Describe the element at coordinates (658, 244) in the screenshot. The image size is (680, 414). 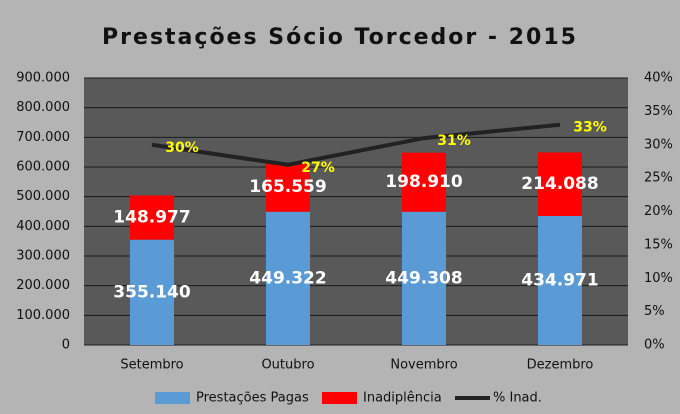
I see `y2-tick-label: 15%` at that location.